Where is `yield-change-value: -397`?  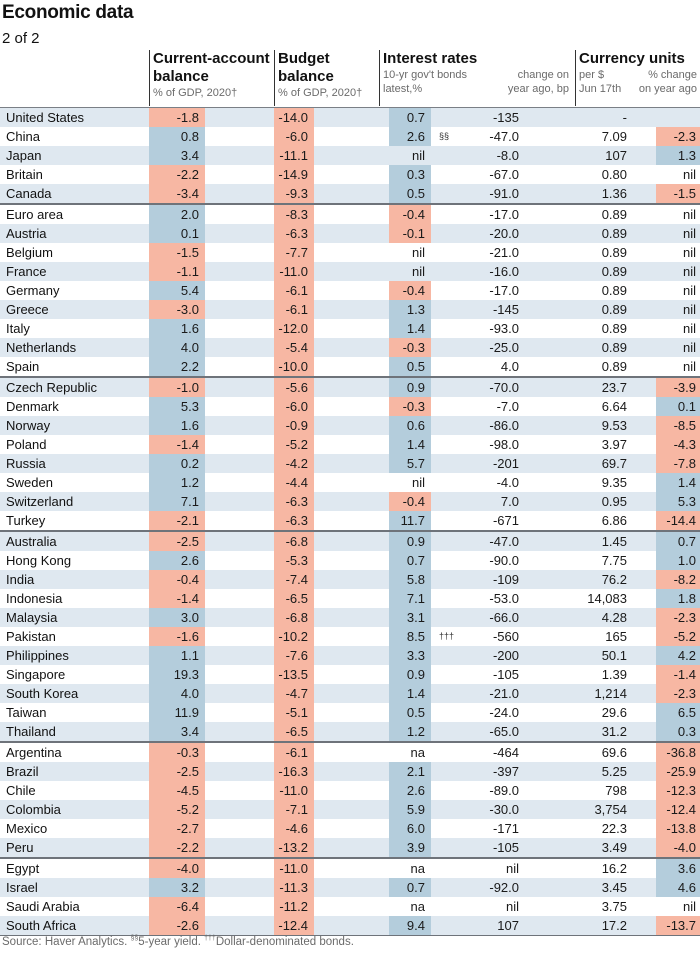
yield-change-value: -397 is located at coordinates (487, 771).